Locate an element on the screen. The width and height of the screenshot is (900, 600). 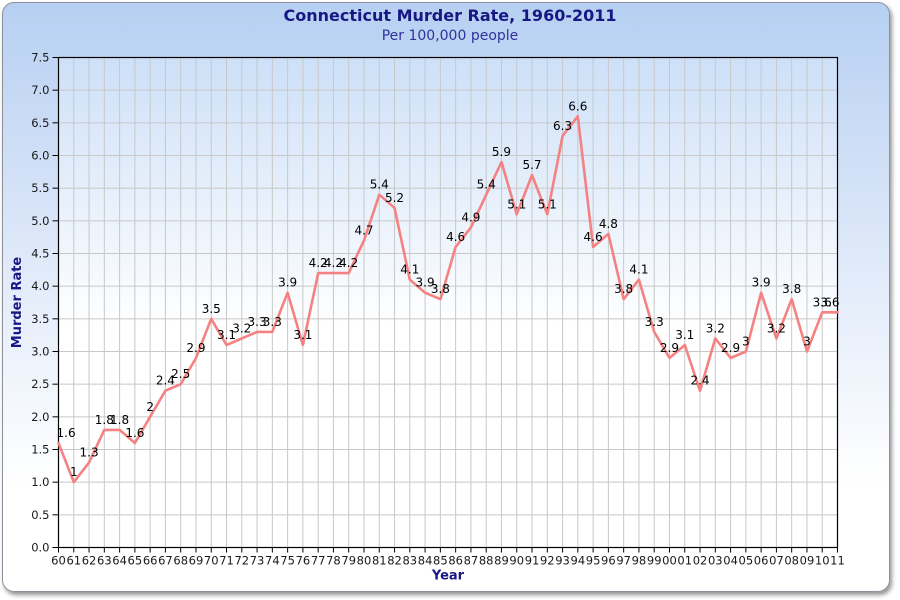
x-axis-tick-label: 98 is located at coordinates (639, 561).